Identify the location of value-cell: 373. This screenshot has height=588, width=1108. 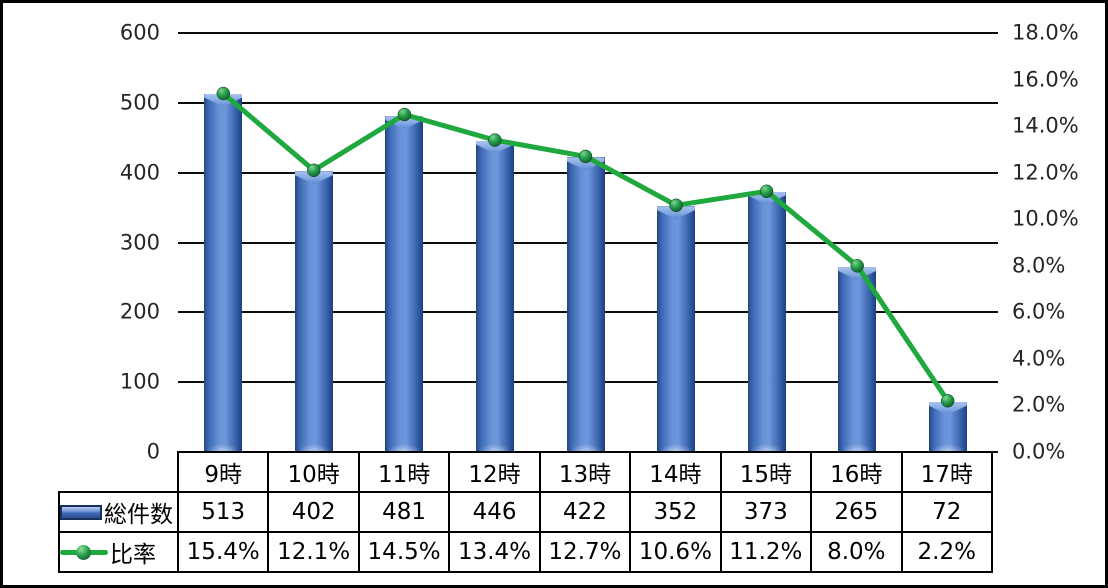
(766, 512).